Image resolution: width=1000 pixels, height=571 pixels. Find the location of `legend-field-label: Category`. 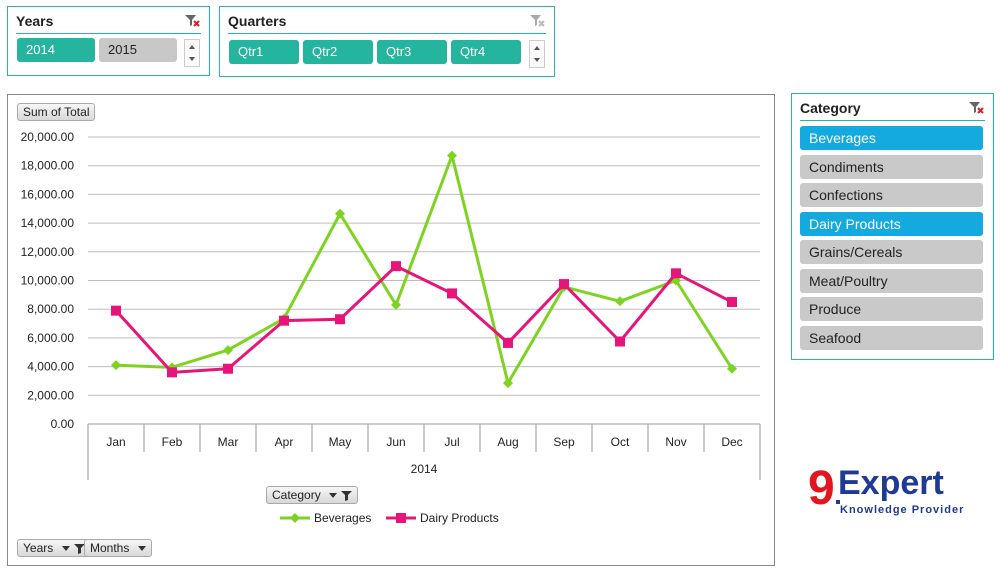

legend-field-label: Category is located at coordinates (296, 495).